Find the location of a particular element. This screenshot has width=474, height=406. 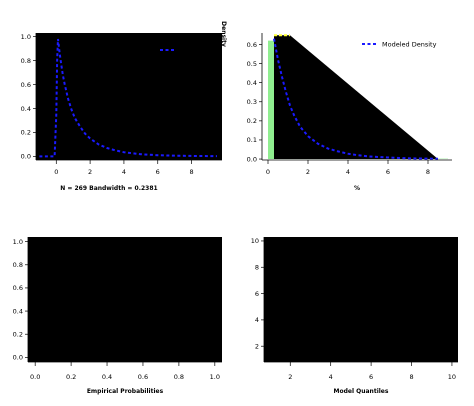

y-tick-label: 0.3 is located at coordinates (252, 102).